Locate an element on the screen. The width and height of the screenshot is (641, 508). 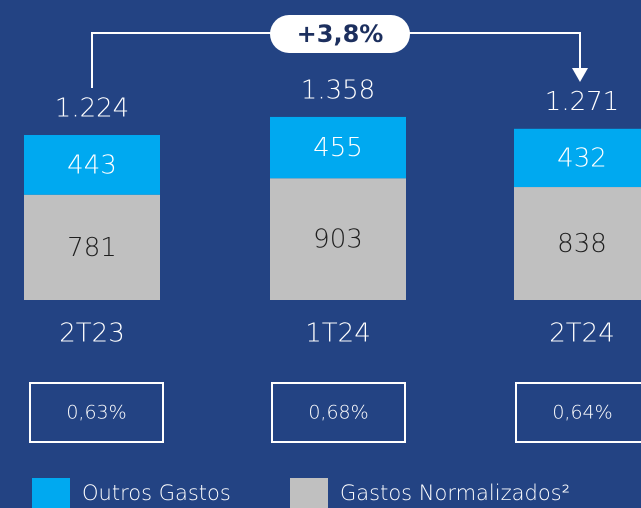
value-label: 903 is located at coordinates (338, 240).